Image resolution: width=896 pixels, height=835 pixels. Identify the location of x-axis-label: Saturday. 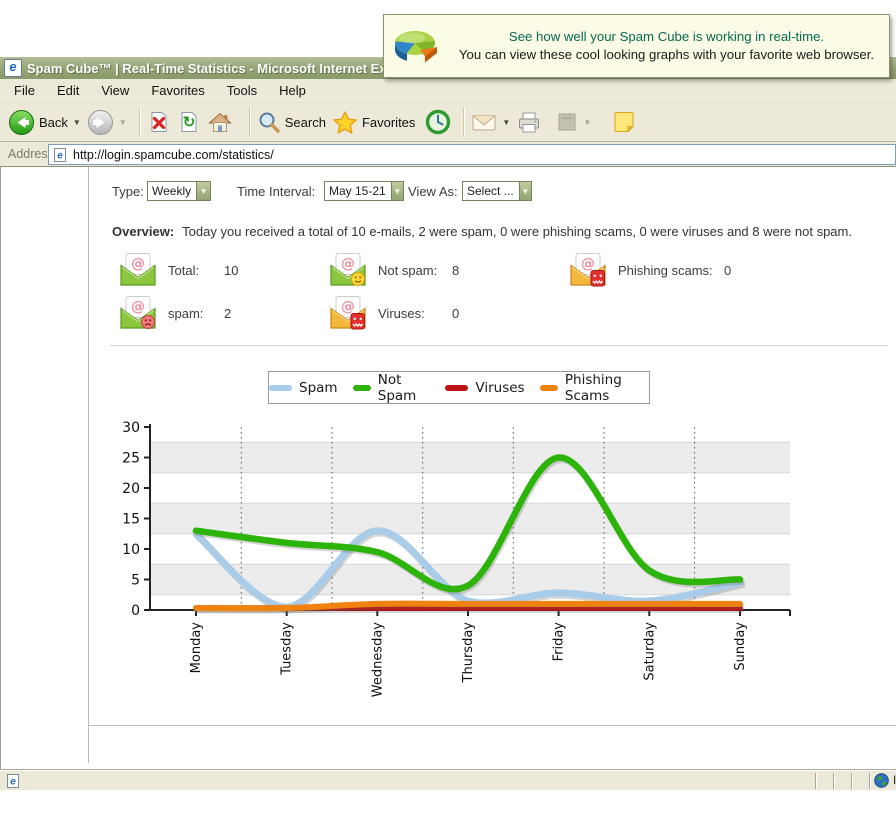
(649, 651).